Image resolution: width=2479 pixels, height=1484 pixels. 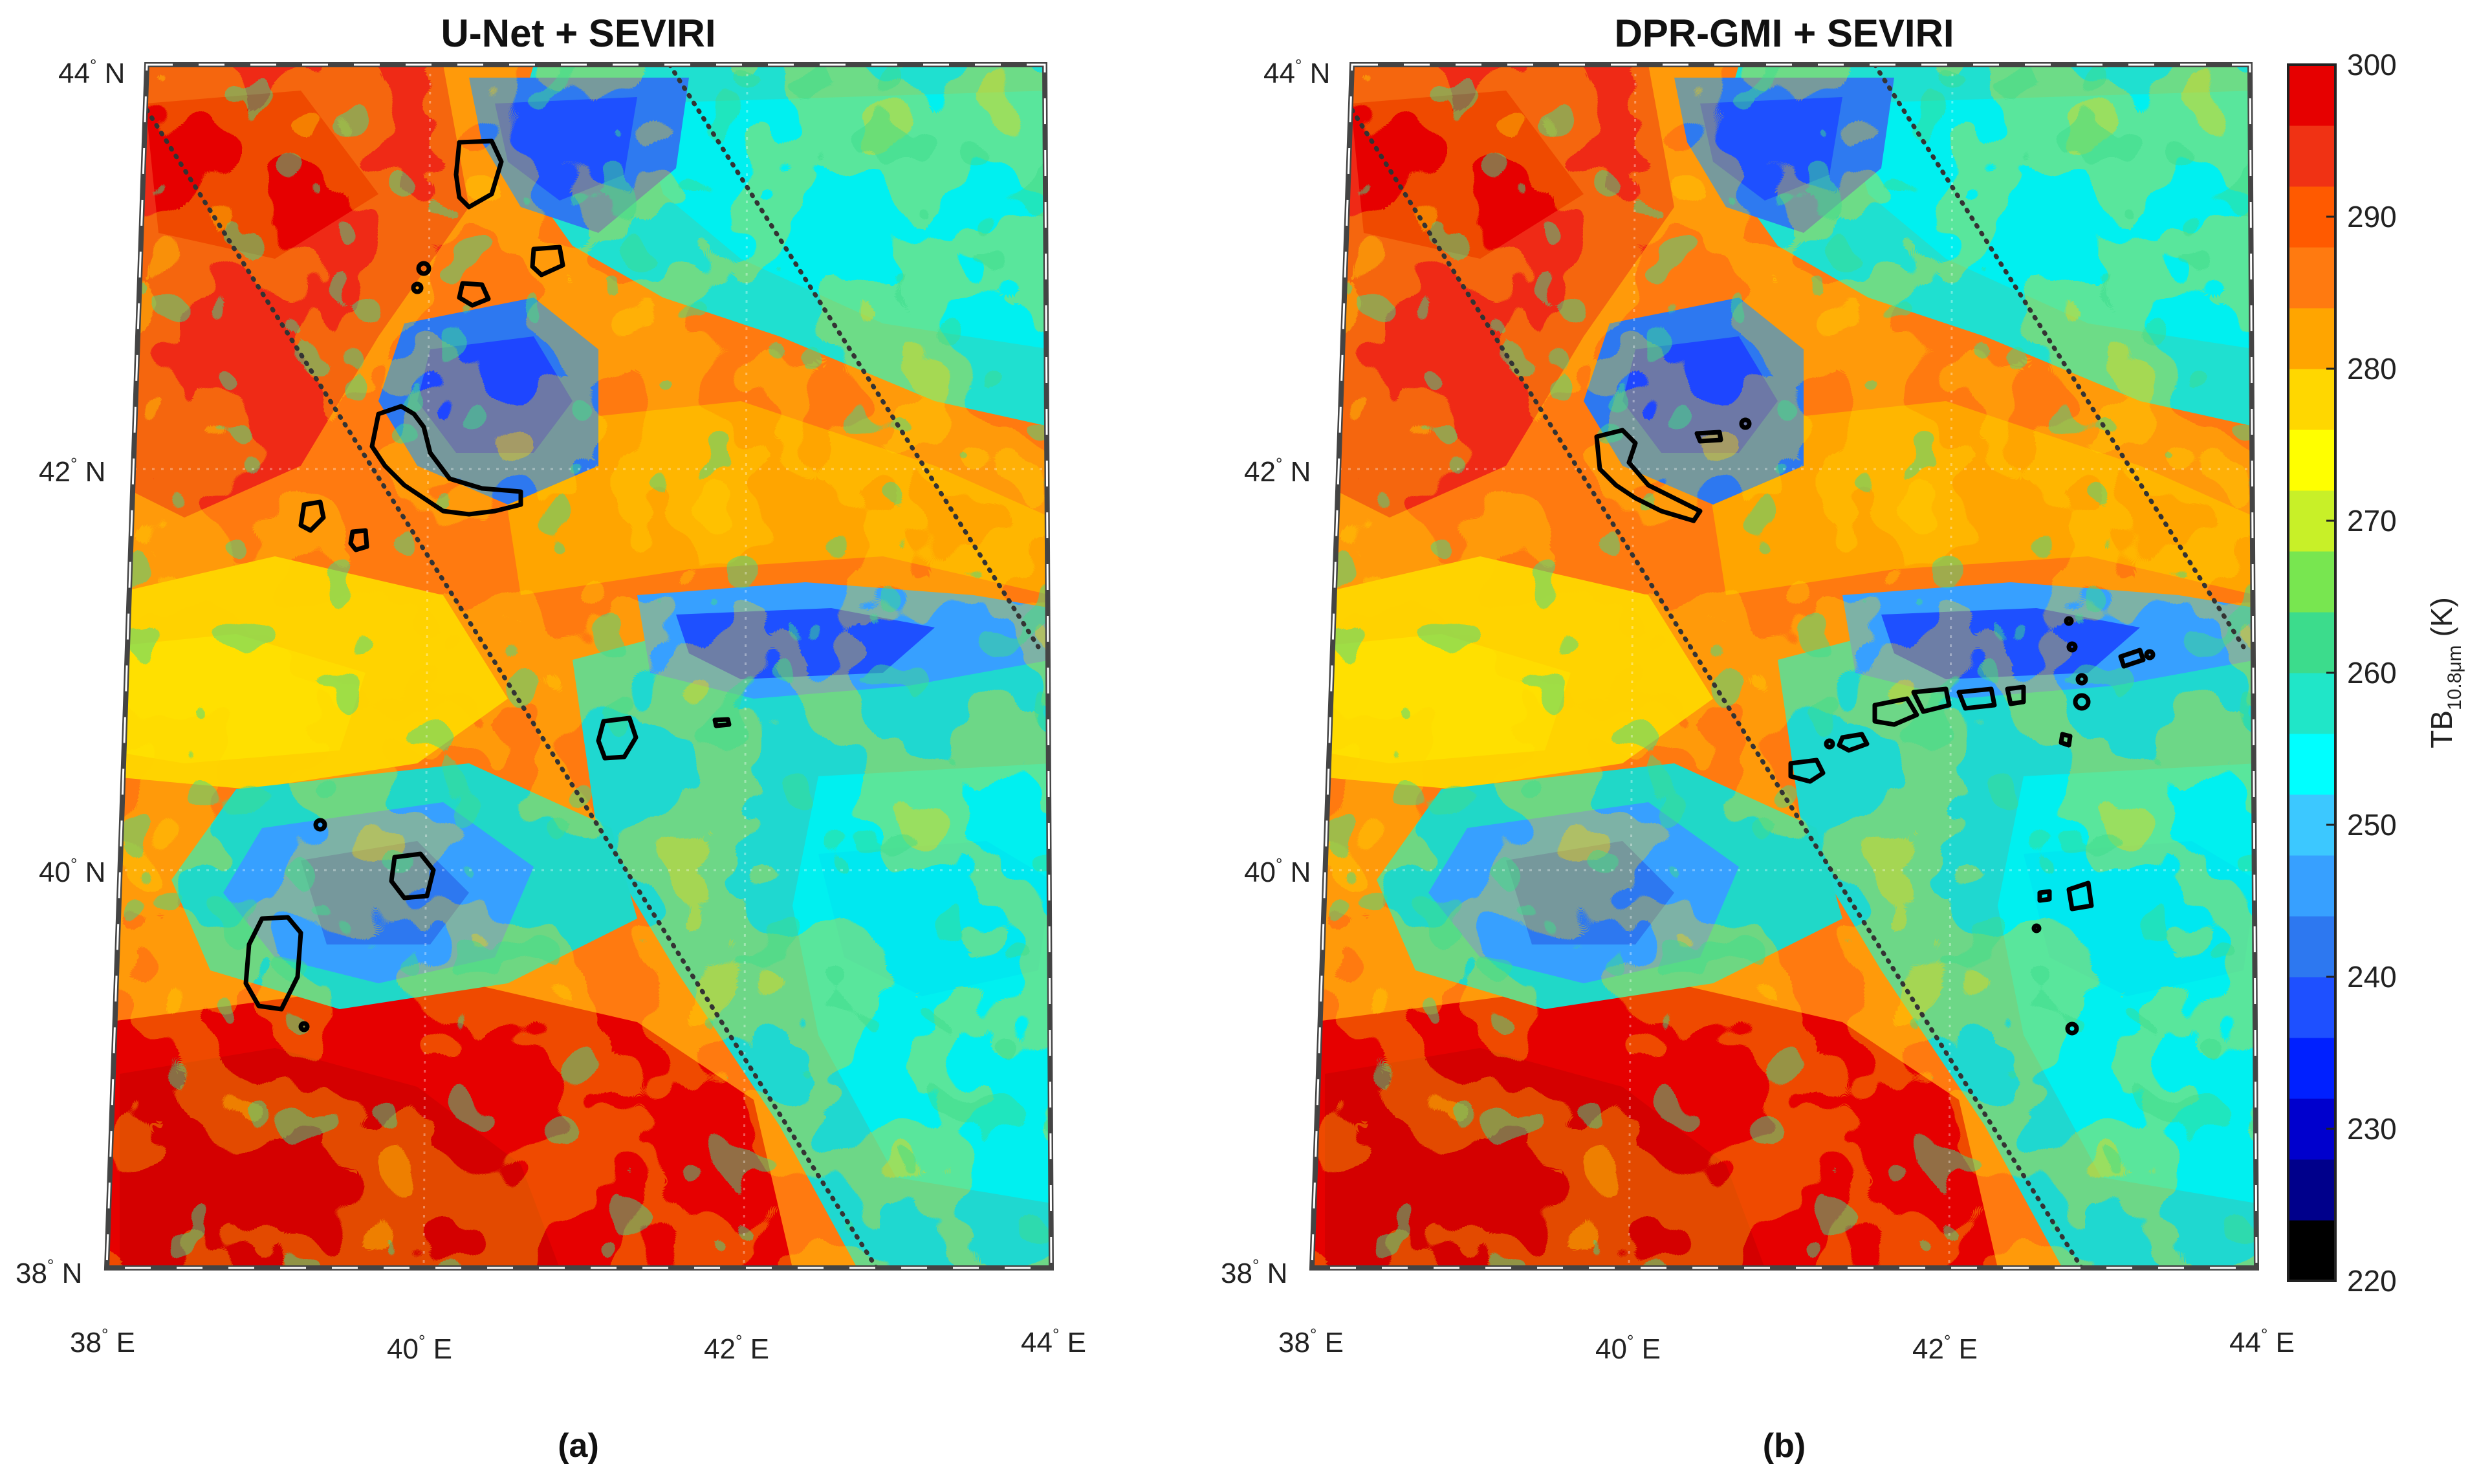 I want to click on panel-a-lon-labels: 38° E 40° E 42° E 44° E, so click(x=578, y=1345).